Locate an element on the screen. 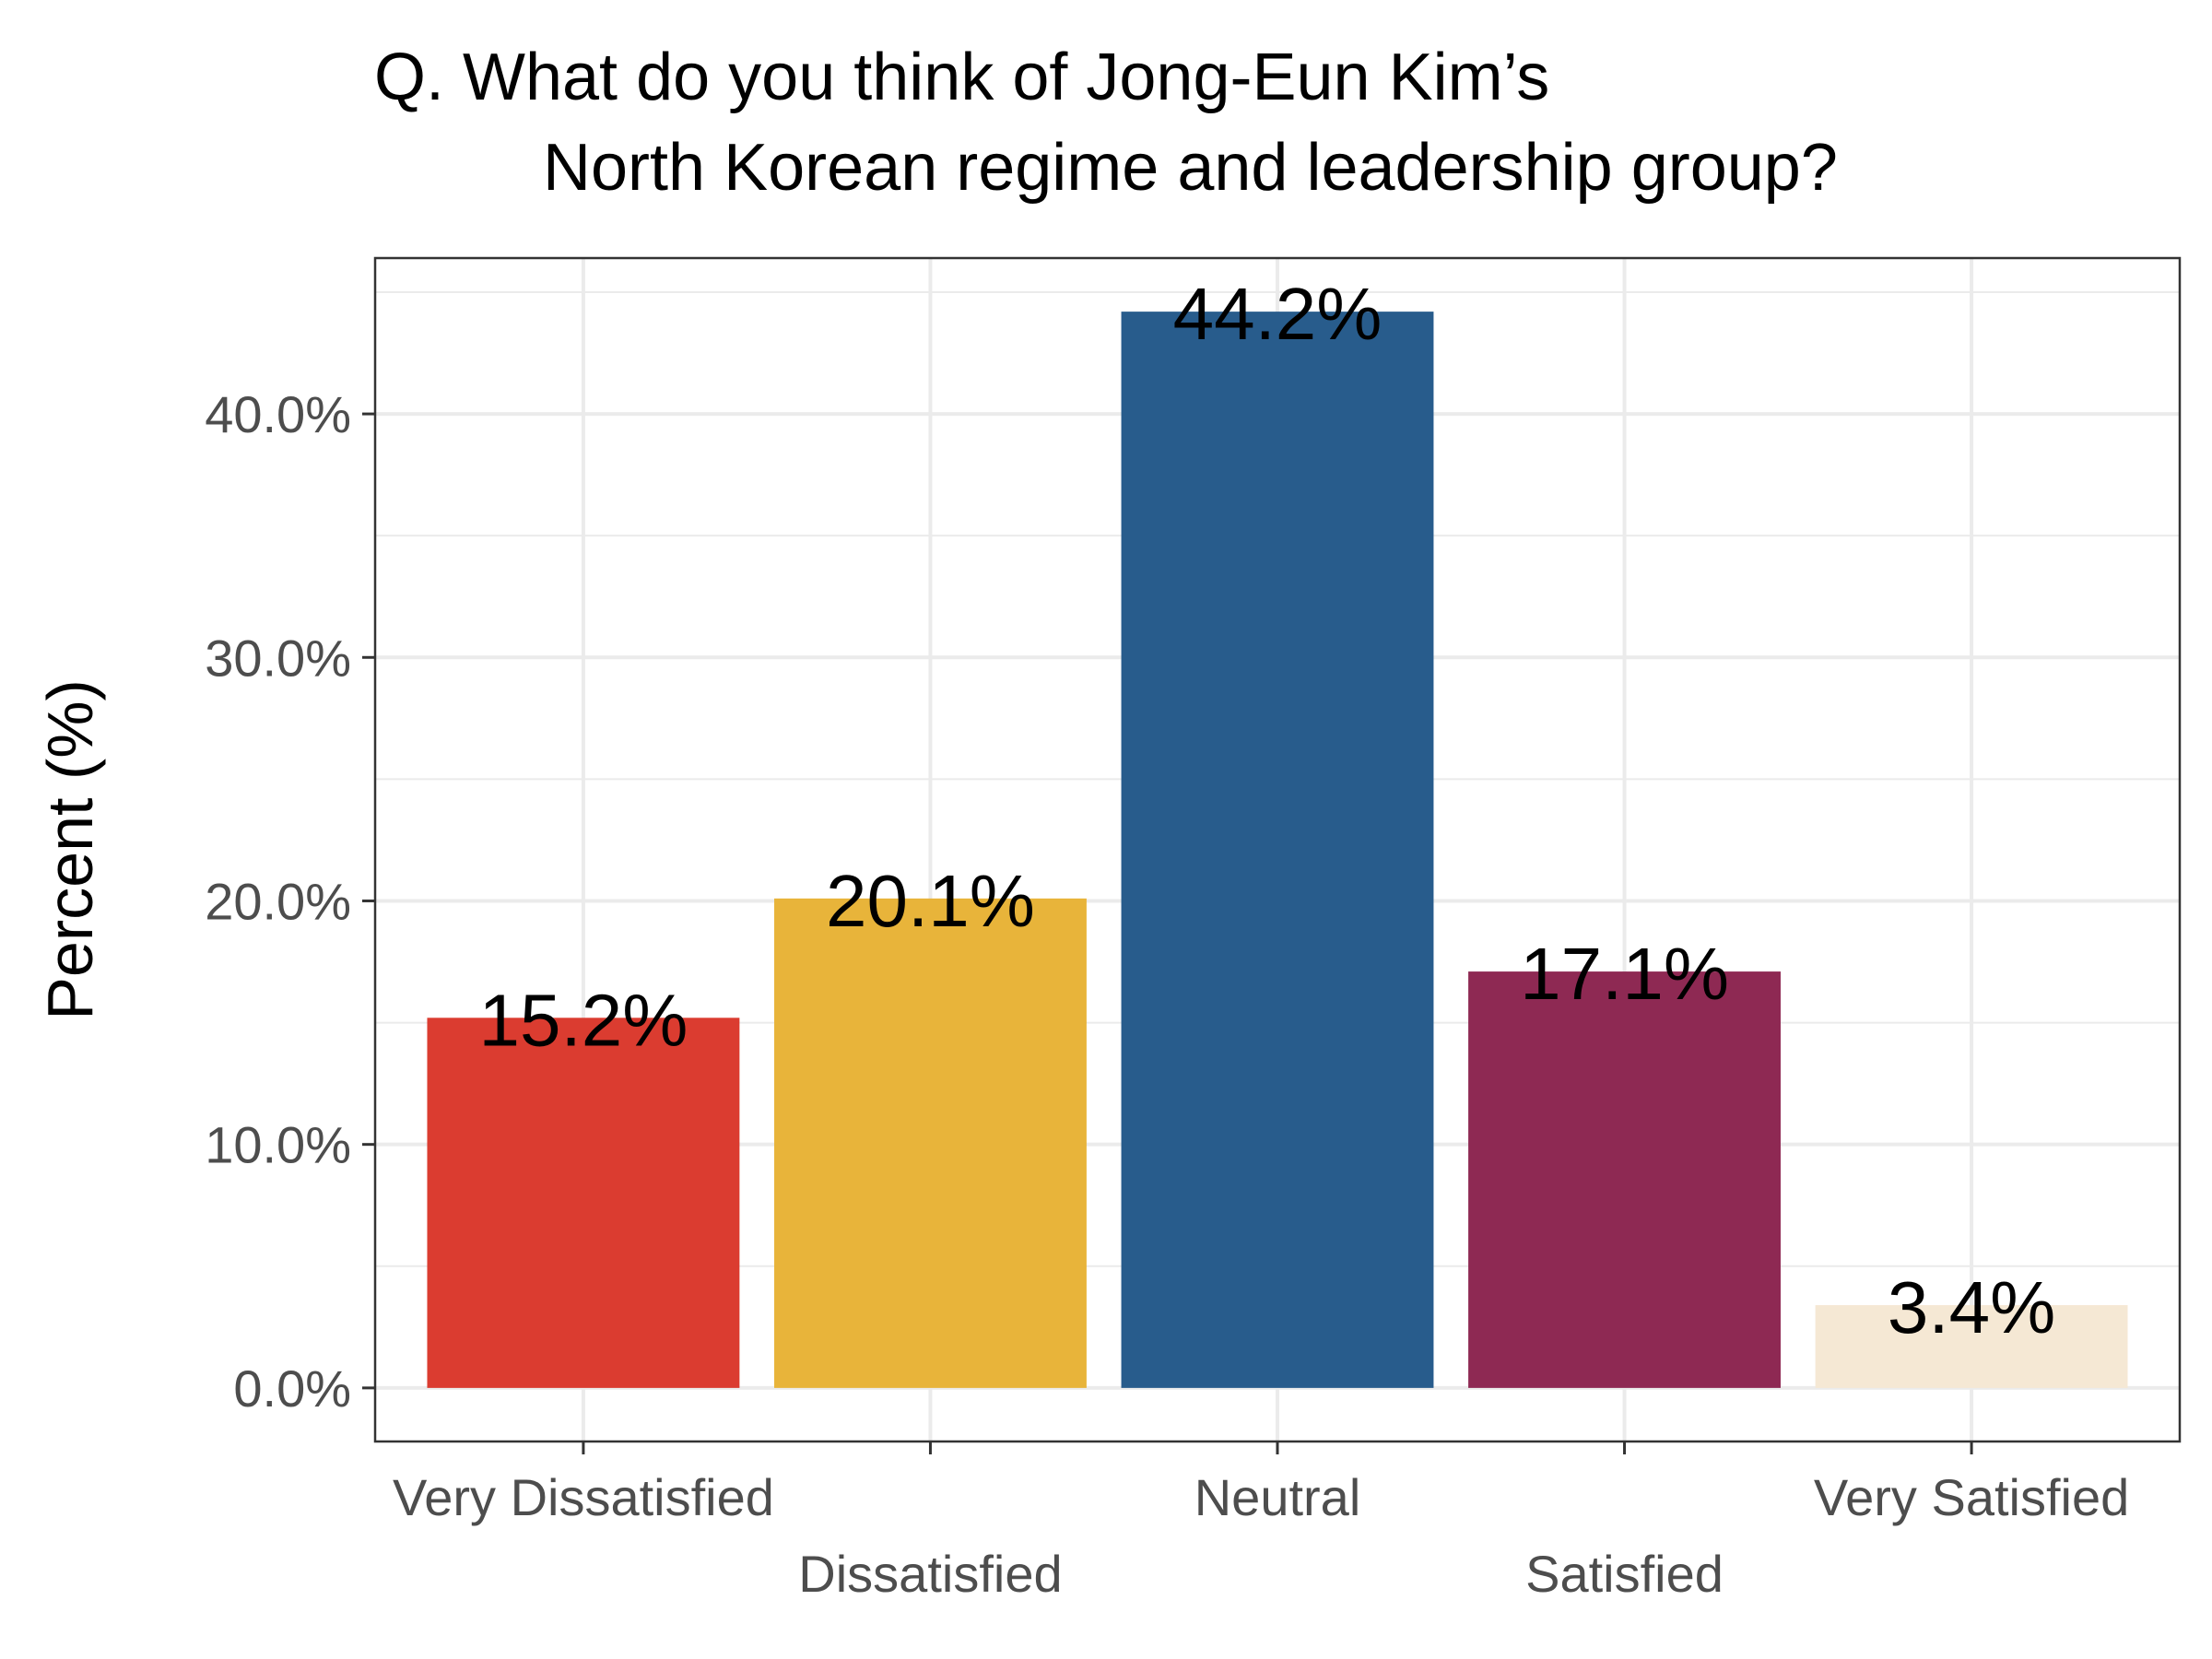 The image size is (2212, 1659). y-axis-title: Percent (%) is located at coordinates (70, 849).